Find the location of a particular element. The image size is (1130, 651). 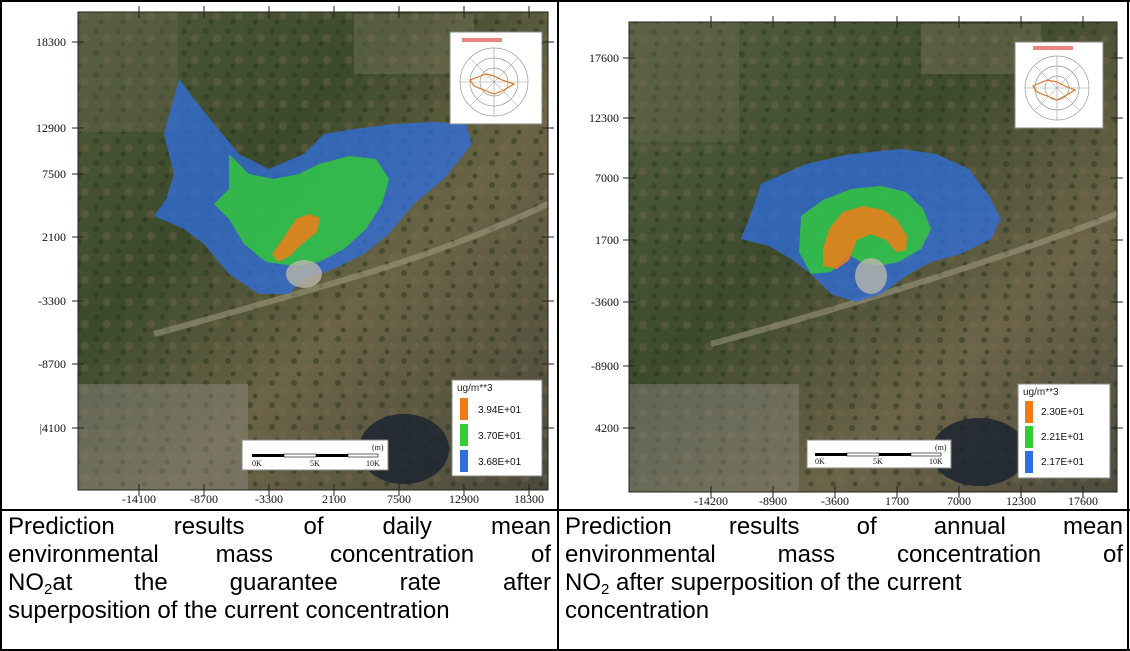

table-right-border is located at coordinates (1128, 325).